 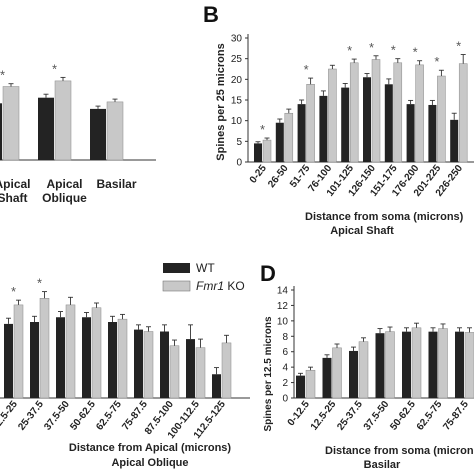 What do you see at coordinates (283, 306) in the screenshot?
I see `y-tick-label: 12` at bounding box center [283, 306].